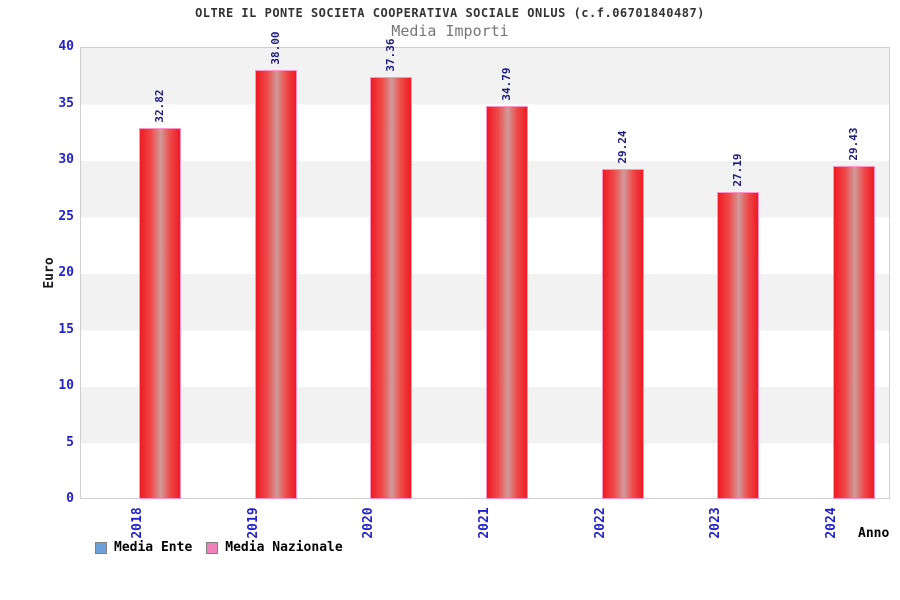 The image size is (900, 600). Describe the element at coordinates (212, 548) in the screenshot. I see `legend-swatch-media-nazionale` at that location.